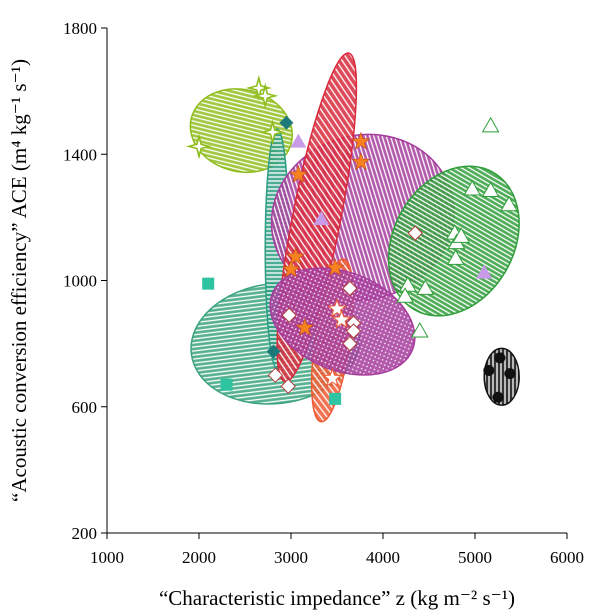  What do you see at coordinates (567, 557) in the screenshot?
I see `x-tick-label: 6000` at bounding box center [567, 557].